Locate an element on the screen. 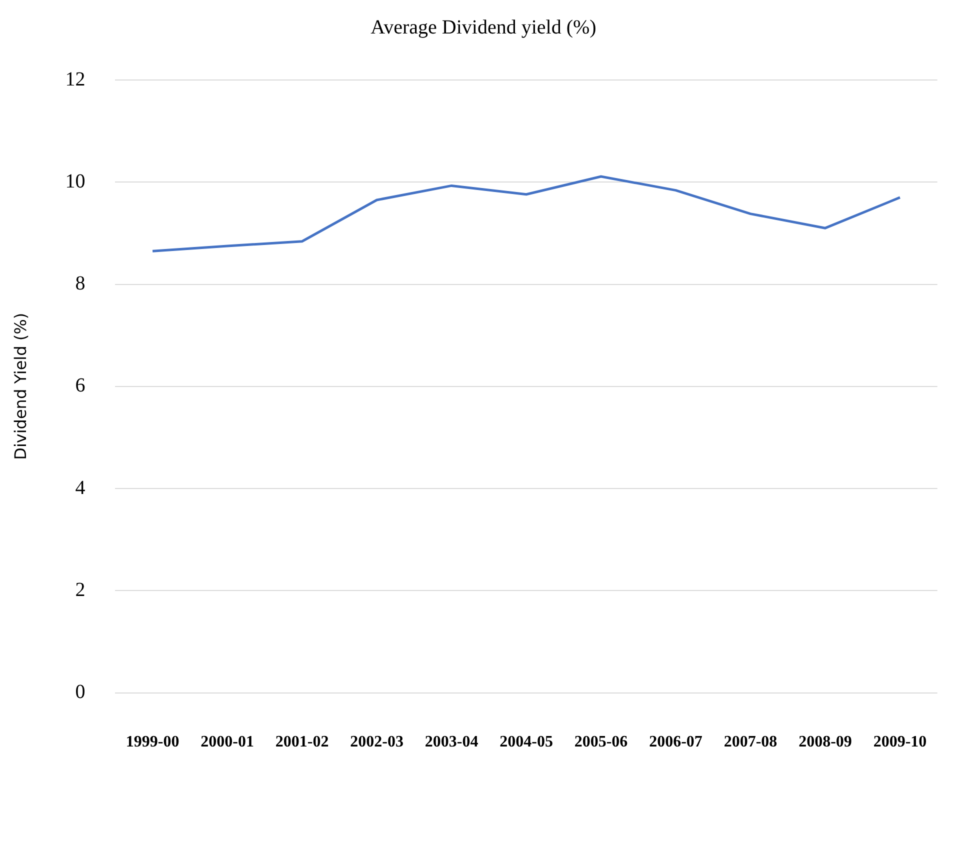 The width and height of the screenshot is (967, 852). x-tick-label: 2004-05 is located at coordinates (526, 742).